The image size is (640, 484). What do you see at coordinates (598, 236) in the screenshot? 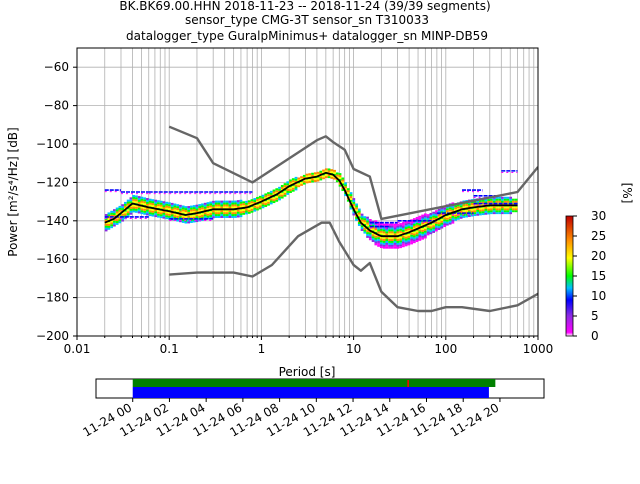
I see `colorbar-tick-label: 25` at bounding box center [598, 236].